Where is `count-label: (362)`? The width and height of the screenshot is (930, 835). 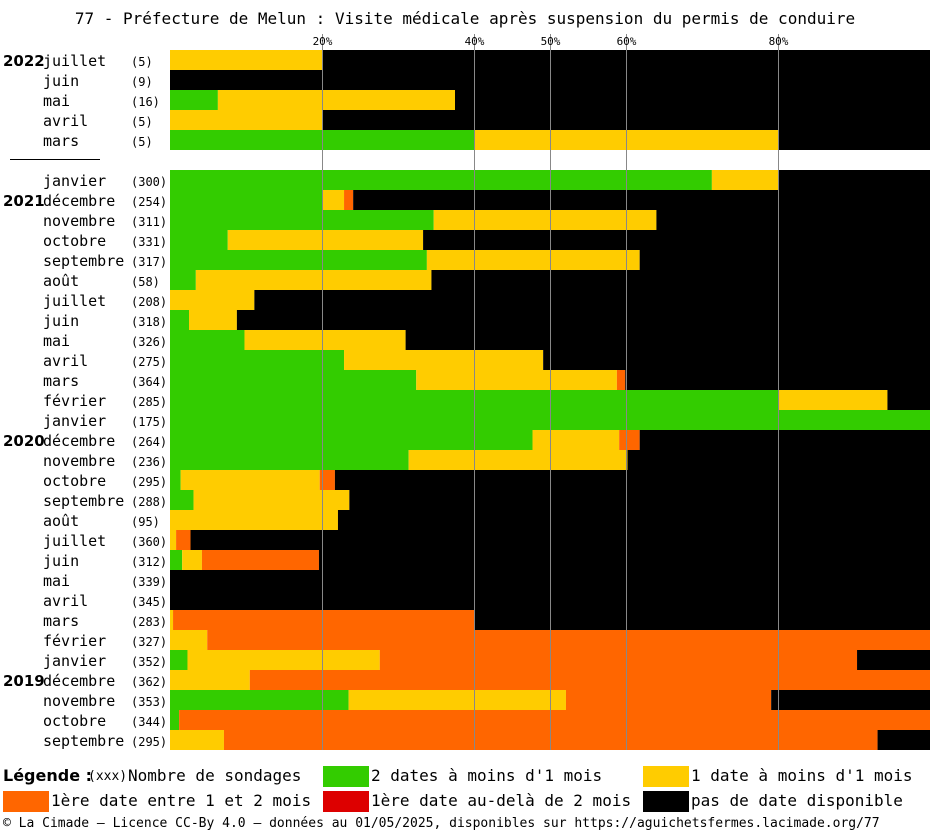 count-label: (362) is located at coordinates (149, 682).